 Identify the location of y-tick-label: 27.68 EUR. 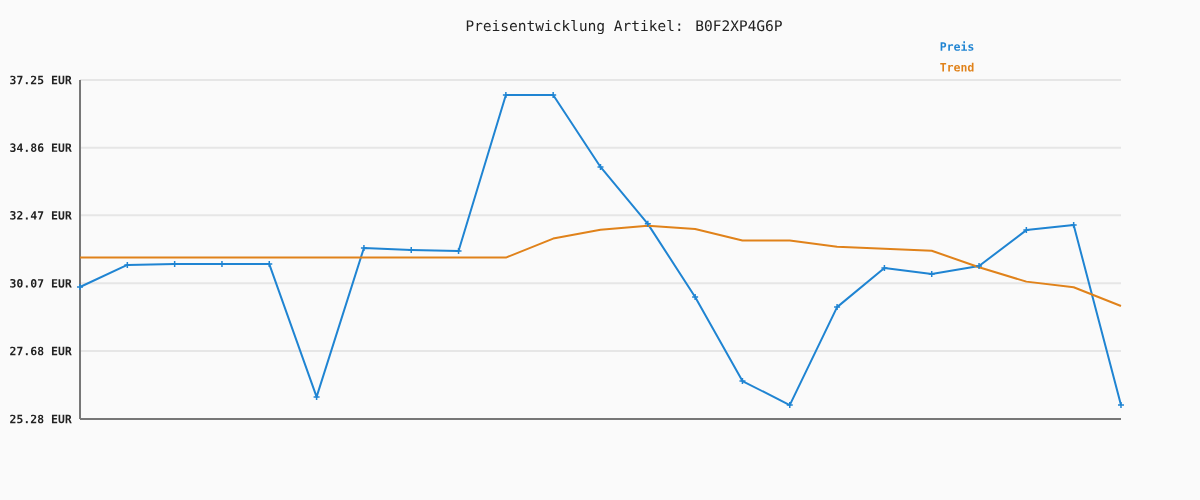
(41, 351).